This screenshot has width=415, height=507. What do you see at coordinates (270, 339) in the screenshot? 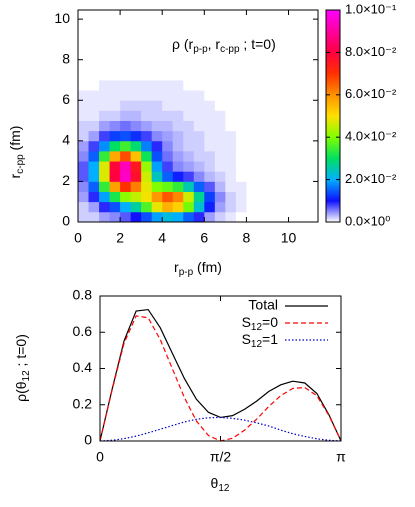
I see `text-part: =1` at bounding box center [270, 339].